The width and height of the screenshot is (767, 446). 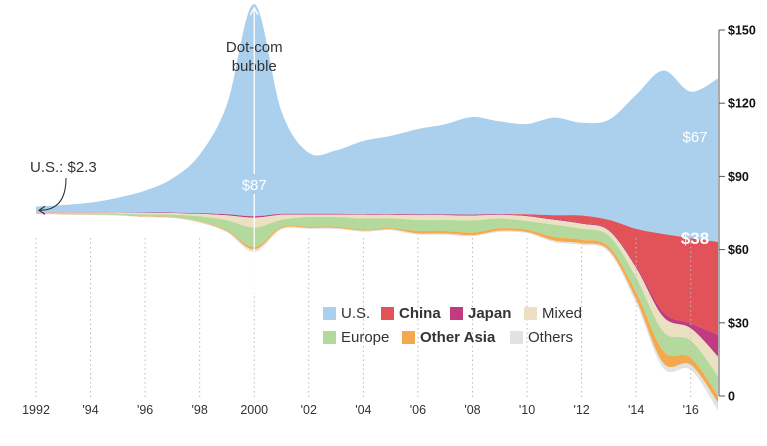 What do you see at coordinates (581, 410) in the screenshot?
I see `x-tick-label: '12` at bounding box center [581, 410].